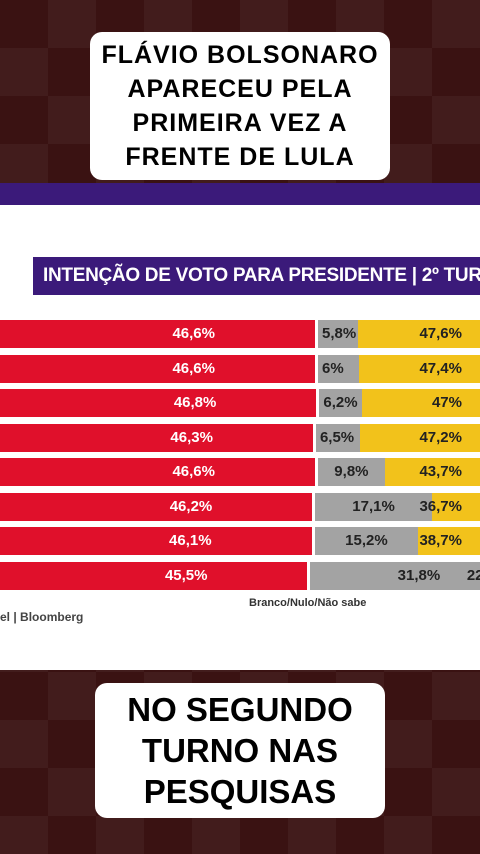  I want to click on bar-segment-yellow: 47,2%, so click(420, 437).